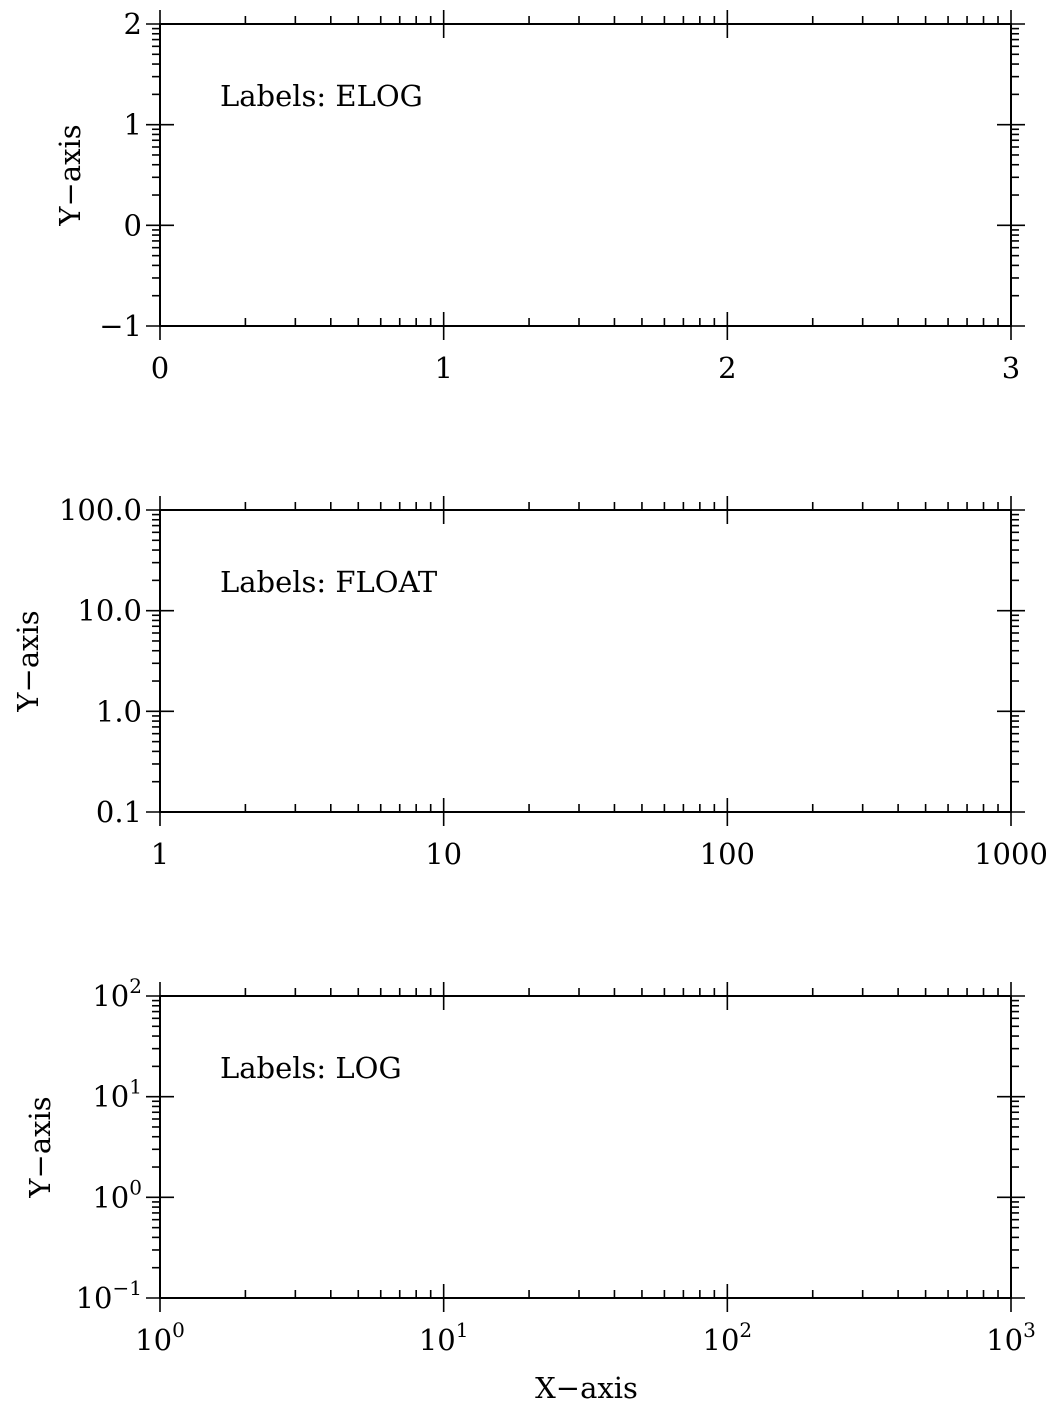 The height and width of the screenshot is (1408, 1056). What do you see at coordinates (321, 96) in the screenshot?
I see `panel-annotation: Labels: ELOG` at bounding box center [321, 96].